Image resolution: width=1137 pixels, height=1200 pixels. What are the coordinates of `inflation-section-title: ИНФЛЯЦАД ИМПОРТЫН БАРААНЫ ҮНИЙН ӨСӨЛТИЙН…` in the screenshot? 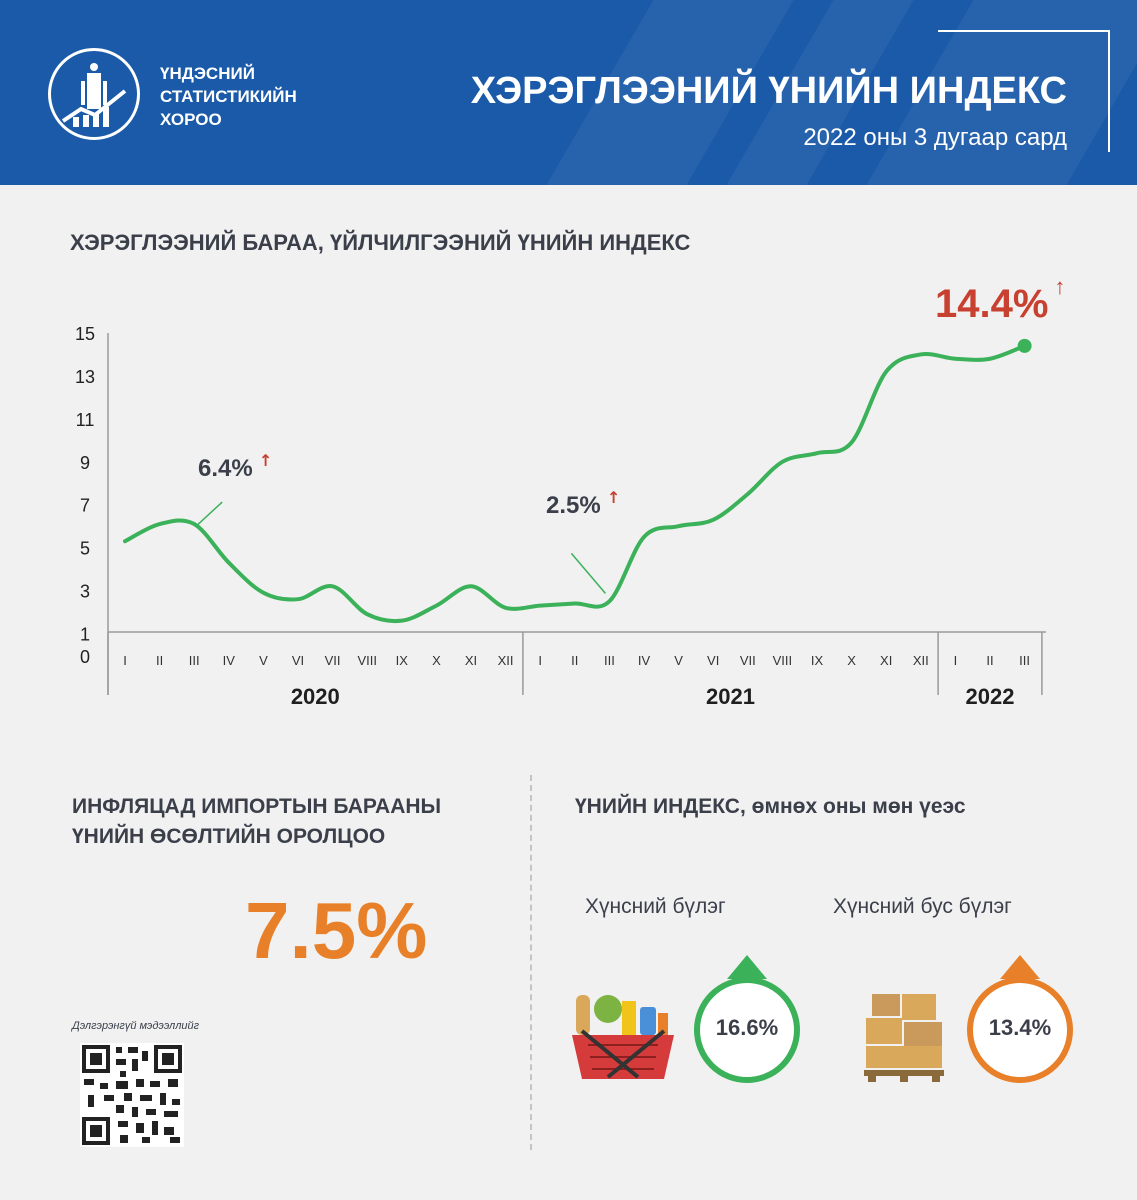 It's located at (256, 822).